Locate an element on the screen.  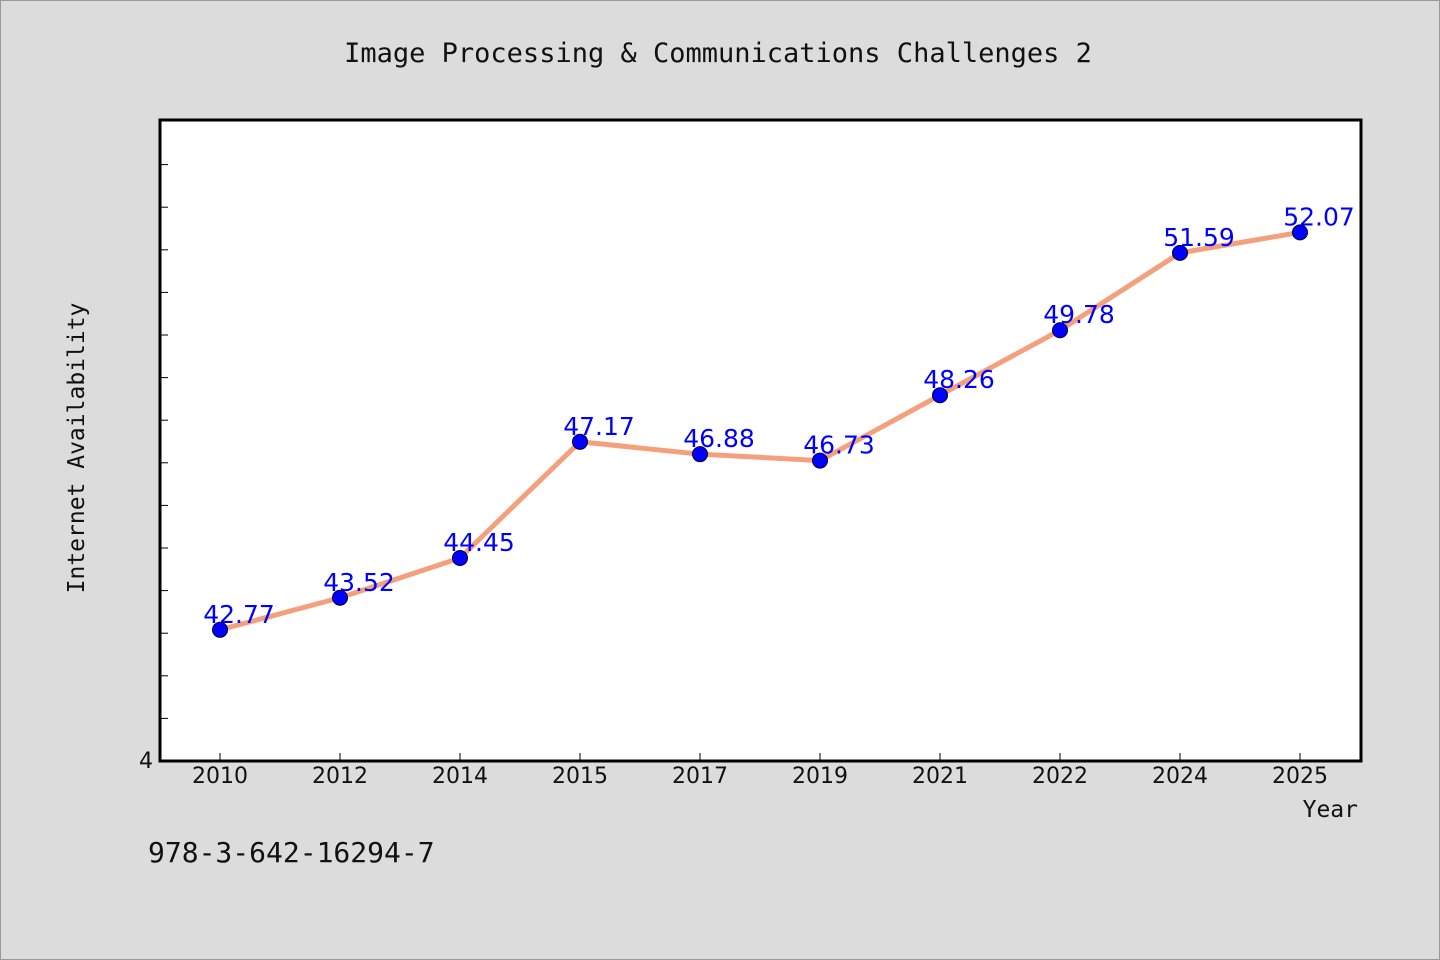
isbn-text: 978-3-642-16294-7 is located at coordinates (291, 852).